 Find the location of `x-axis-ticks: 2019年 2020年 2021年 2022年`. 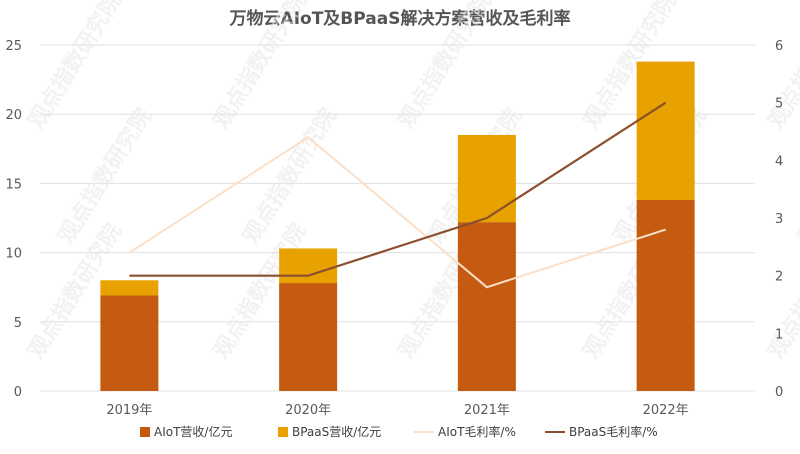

x-axis-ticks: 2019年 2020年 2021年 2022年 is located at coordinates (397, 410).